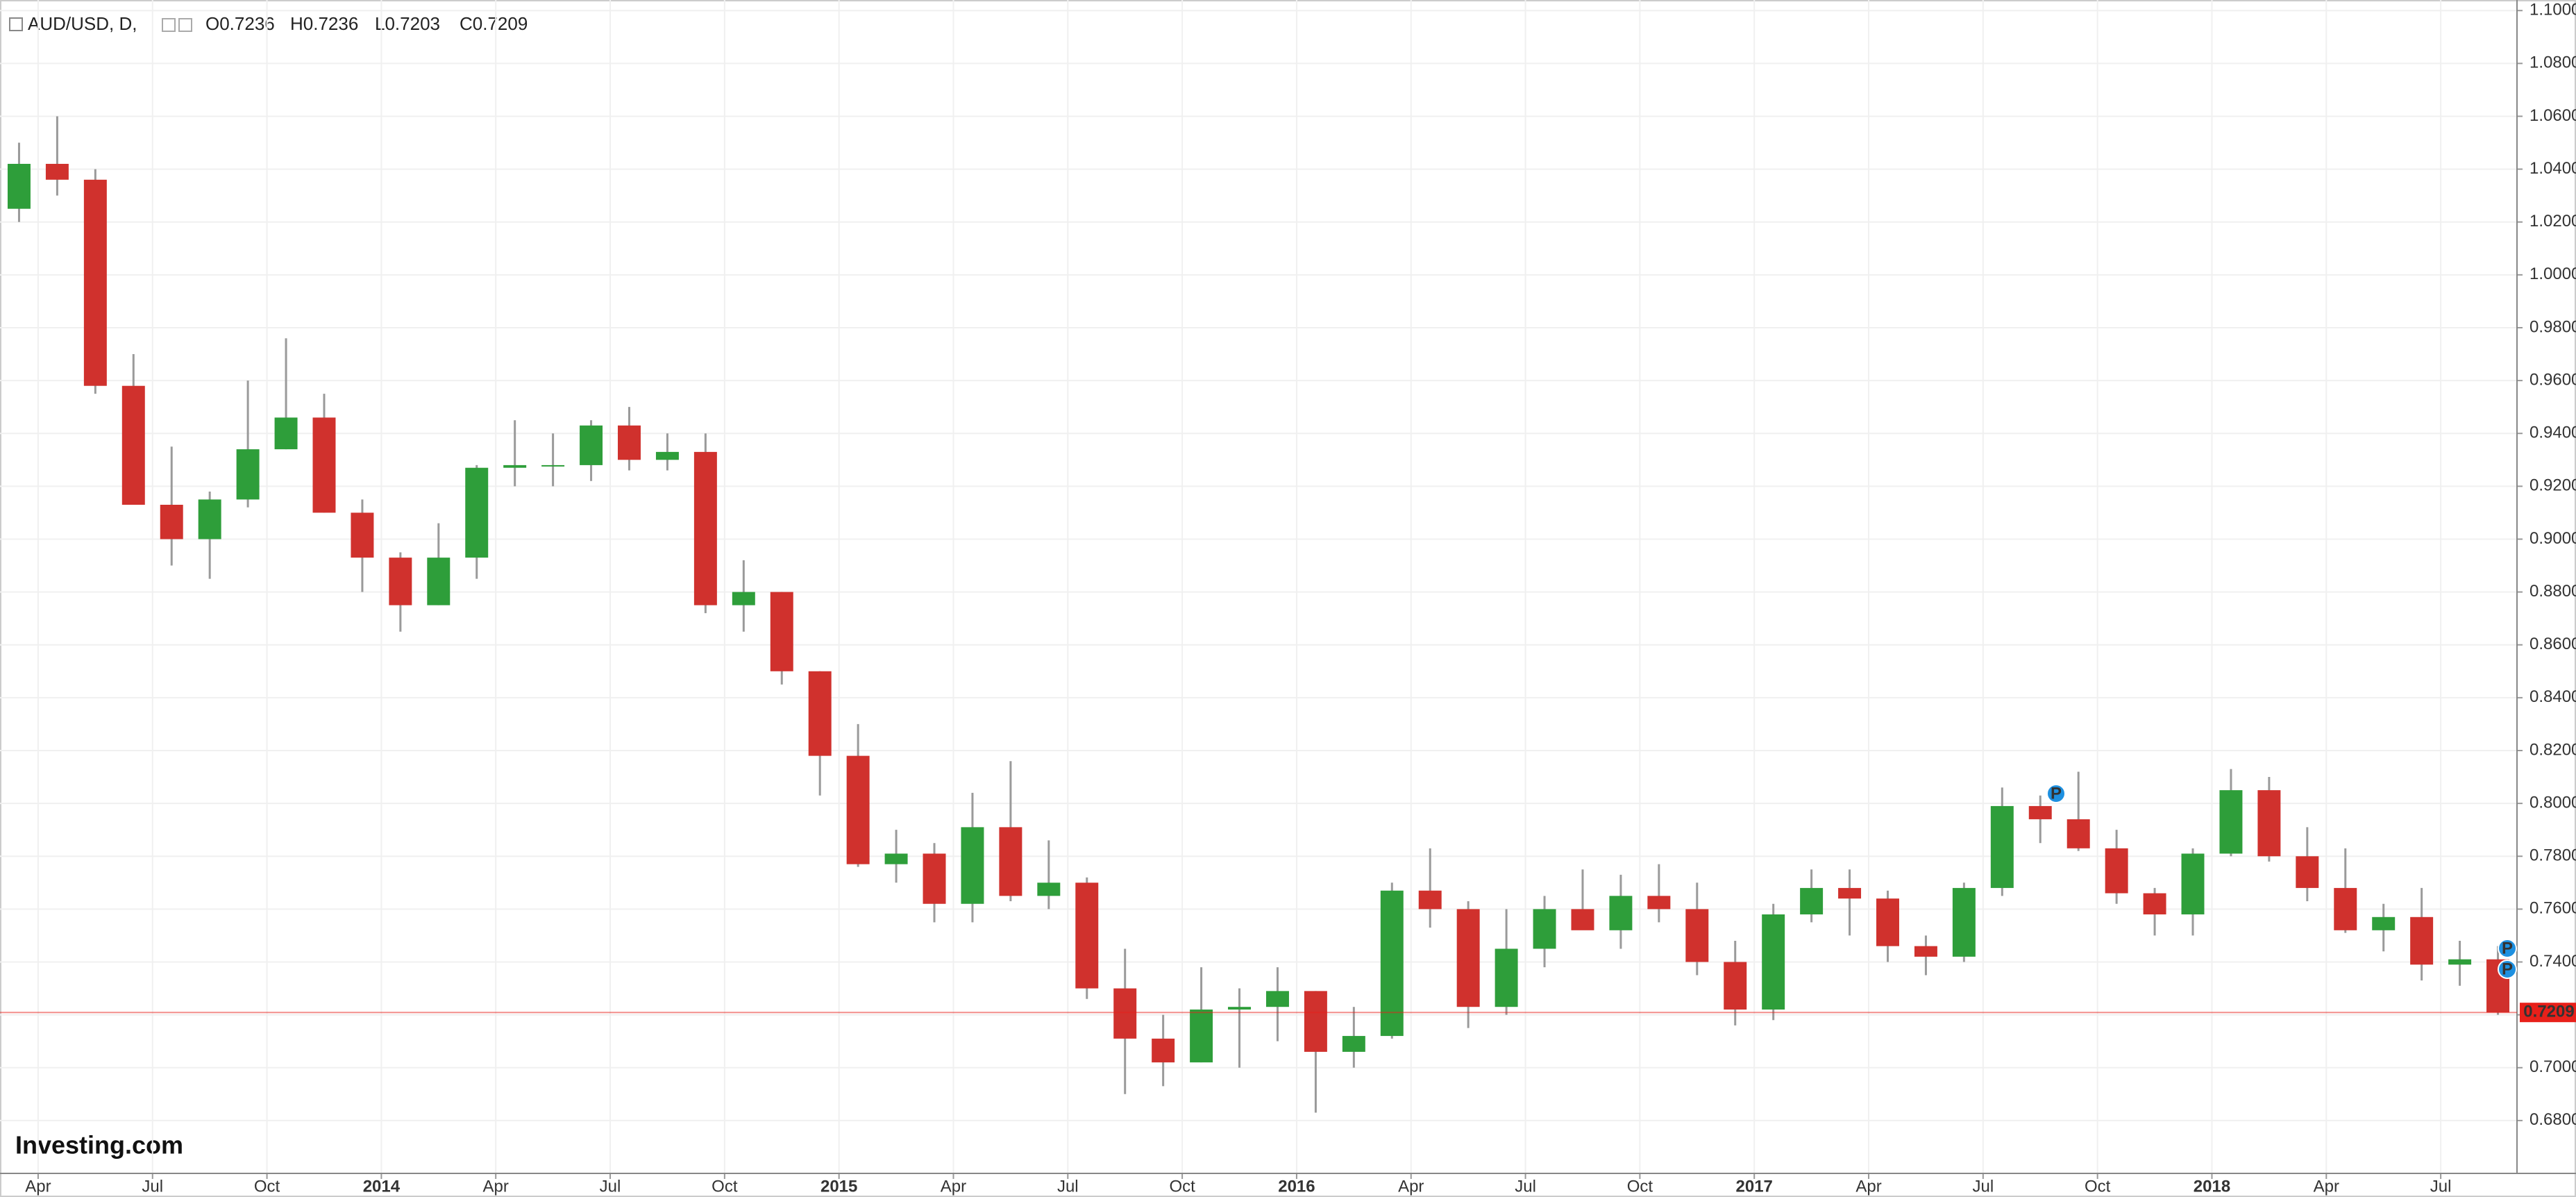 Image resolution: width=2576 pixels, height=1197 pixels. What do you see at coordinates (2552, 591) in the screenshot?
I see `y-tick-label: 0.8800` at bounding box center [2552, 591].